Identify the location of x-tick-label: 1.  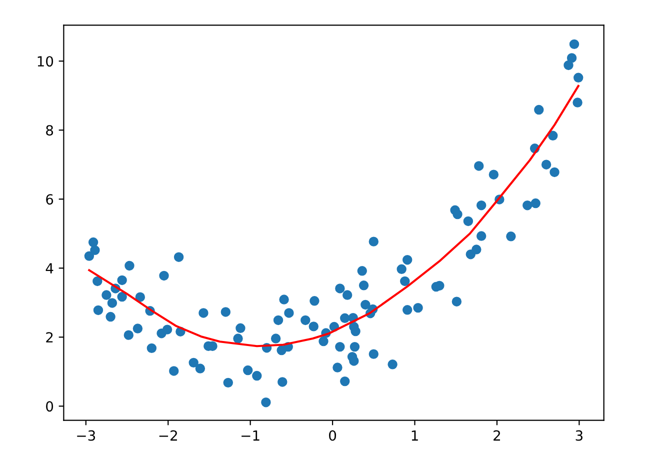
(415, 435).